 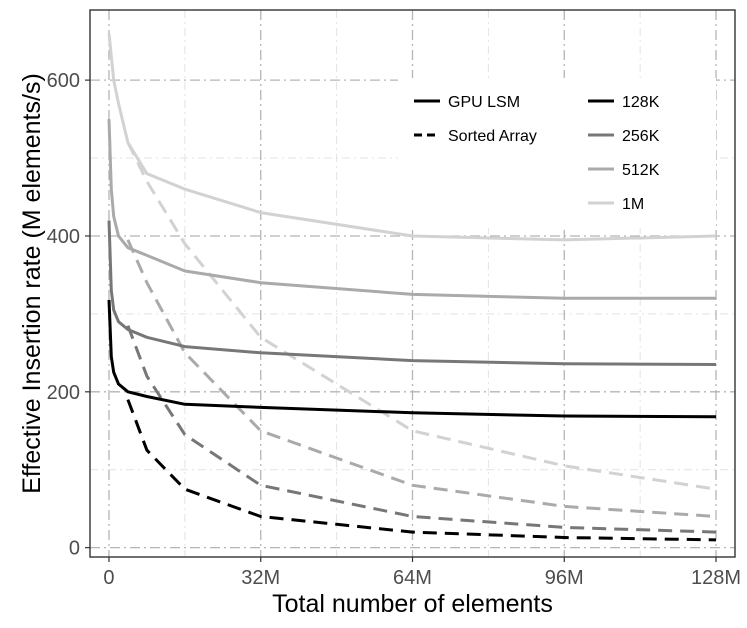 What do you see at coordinates (260, 578) in the screenshot?
I see `x-tick-label: 32M` at bounding box center [260, 578].